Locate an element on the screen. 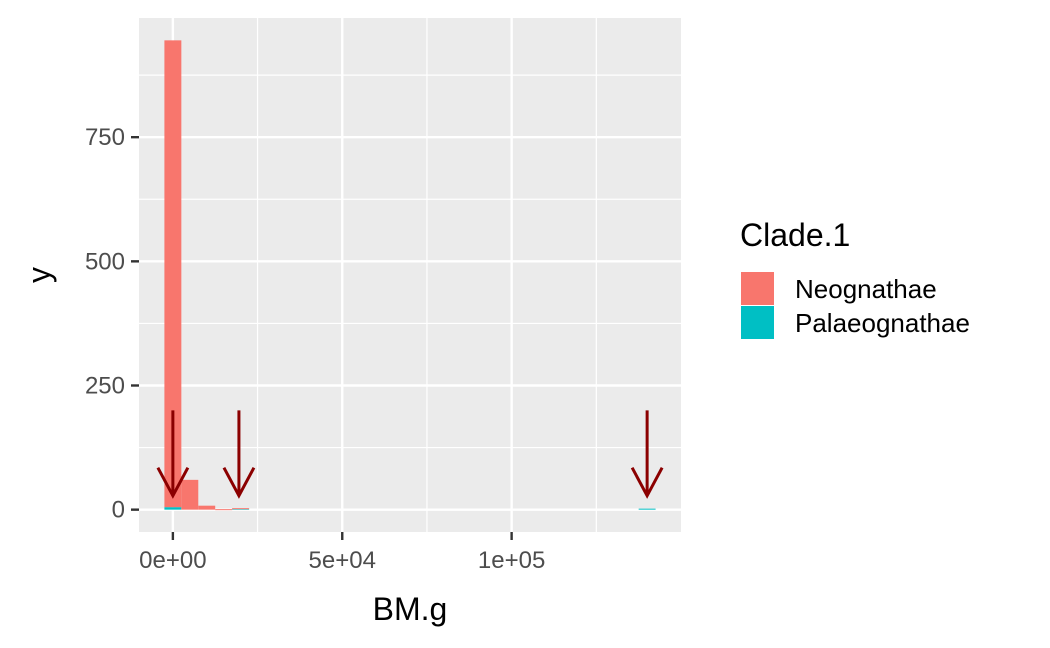 This screenshot has width=1050, height=648. y-tick-label: 500 is located at coordinates (105, 261).